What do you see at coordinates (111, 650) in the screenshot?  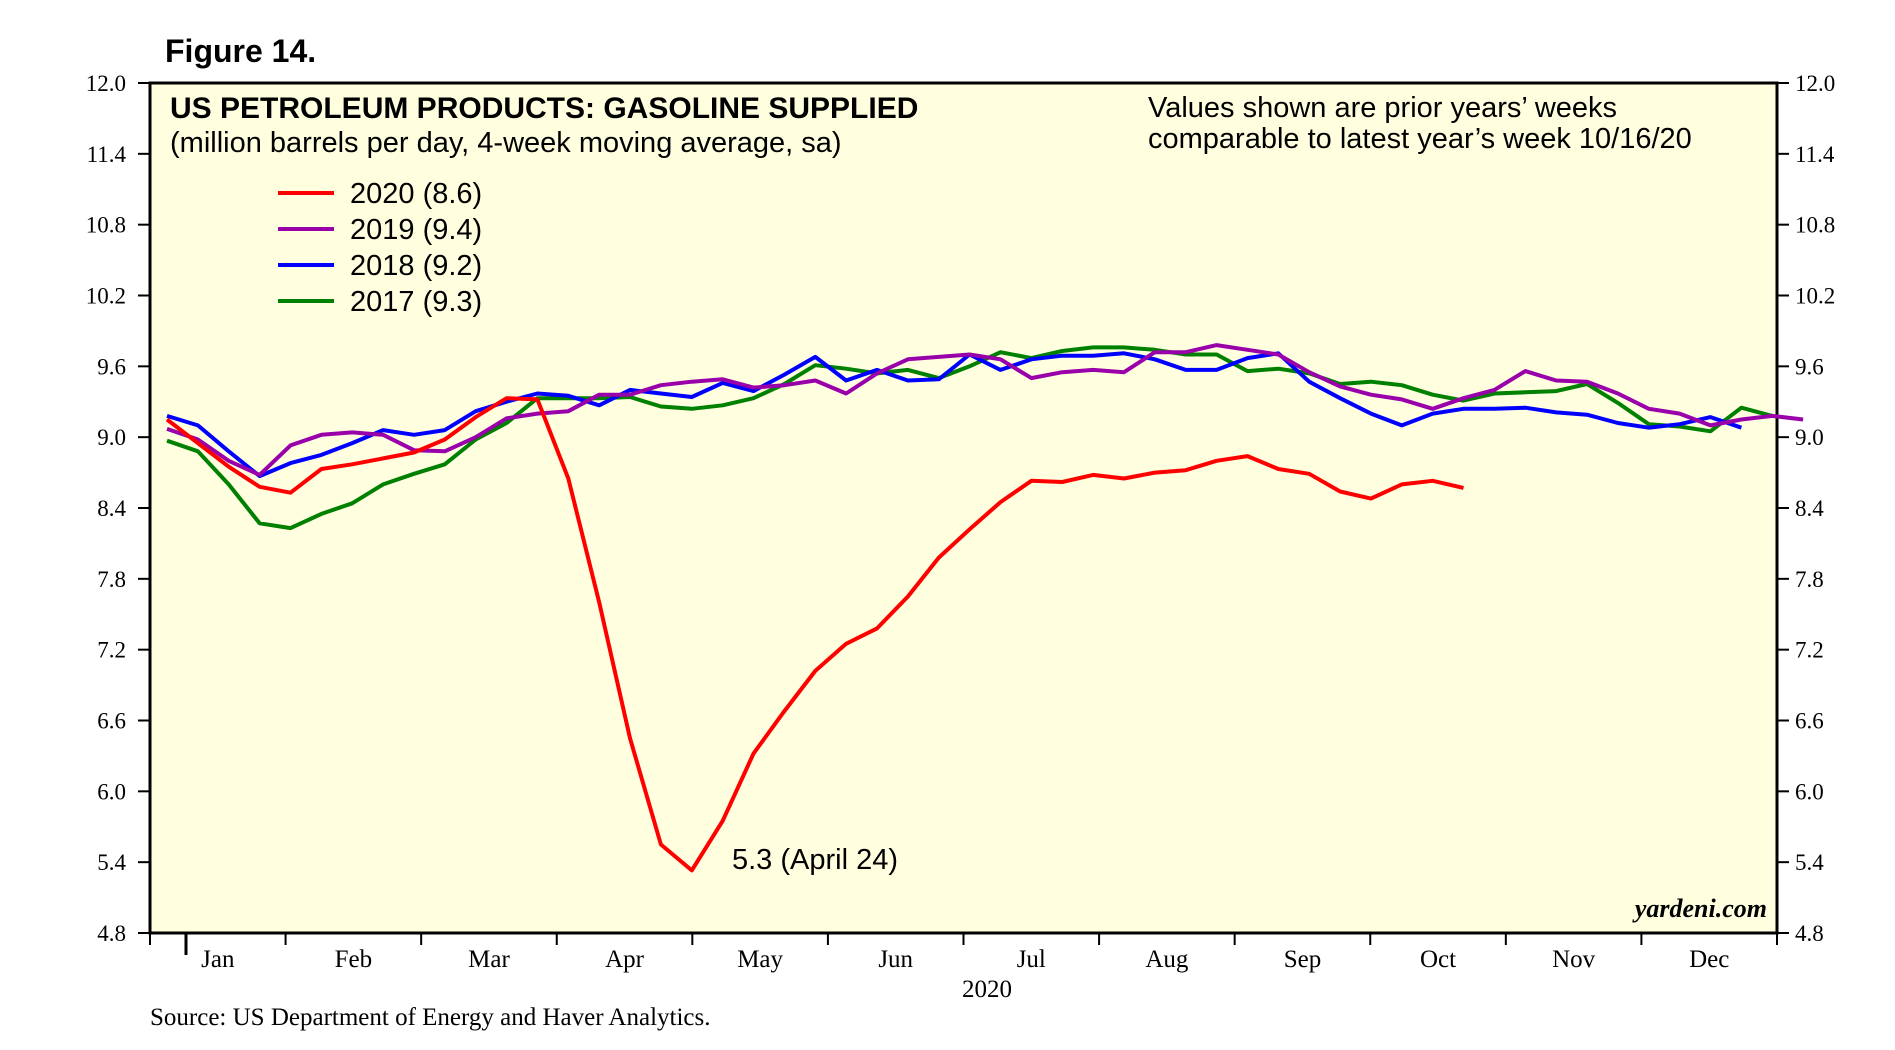 I see `y-tick-label-left-8: 7.2` at bounding box center [111, 650].